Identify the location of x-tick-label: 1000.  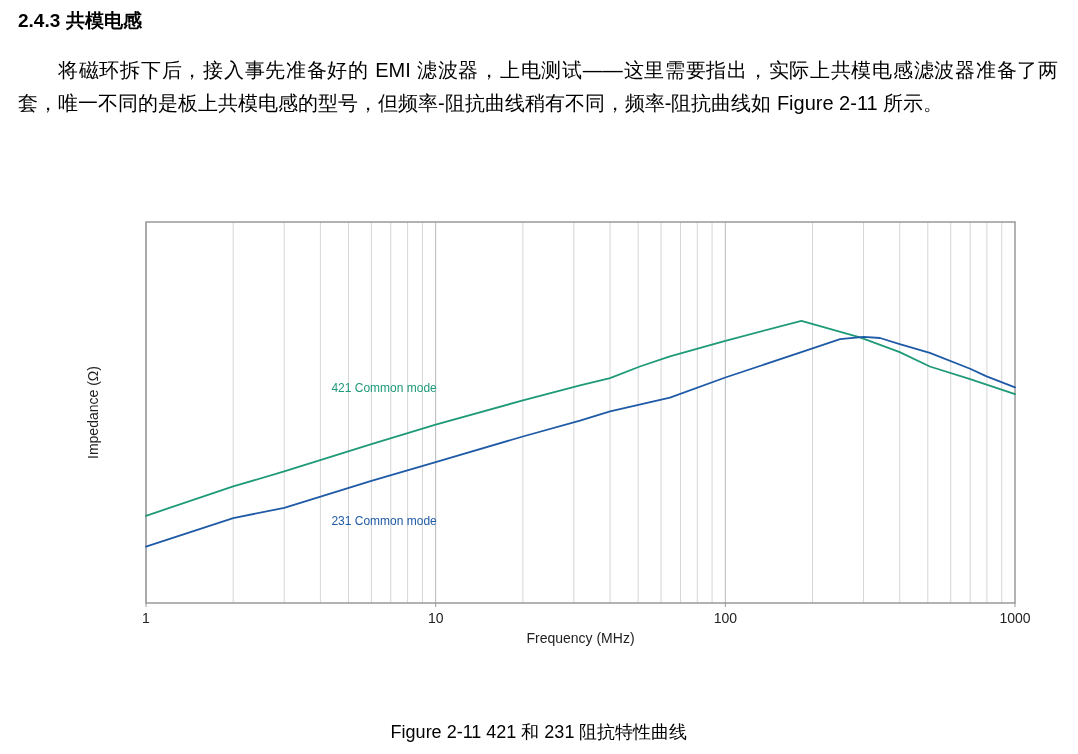
(1015, 618).